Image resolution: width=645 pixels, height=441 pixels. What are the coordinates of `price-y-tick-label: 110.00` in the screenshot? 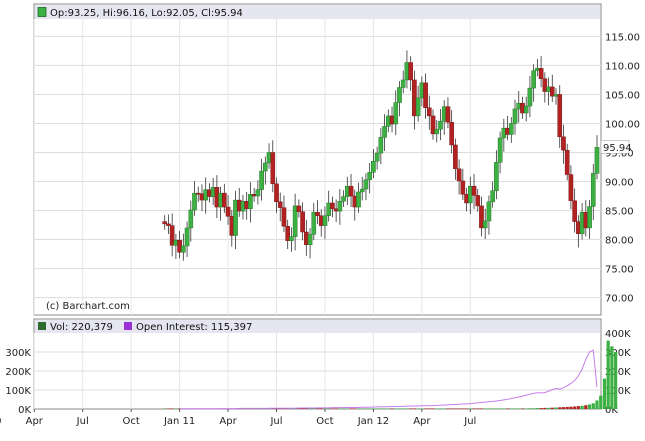 It's located at (622, 66).